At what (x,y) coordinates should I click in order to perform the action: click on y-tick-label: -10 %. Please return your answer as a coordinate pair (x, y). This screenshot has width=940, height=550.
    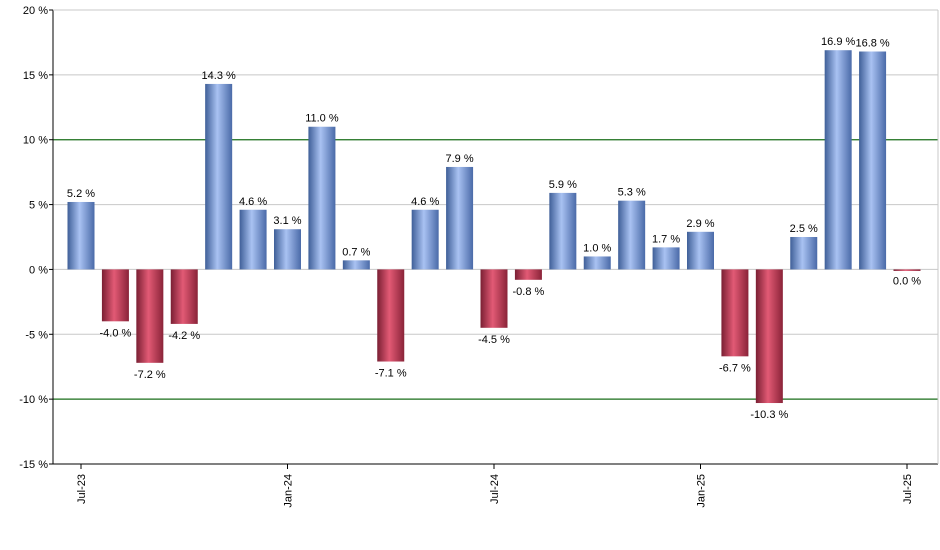
    Looking at the image, I should click on (33, 400).